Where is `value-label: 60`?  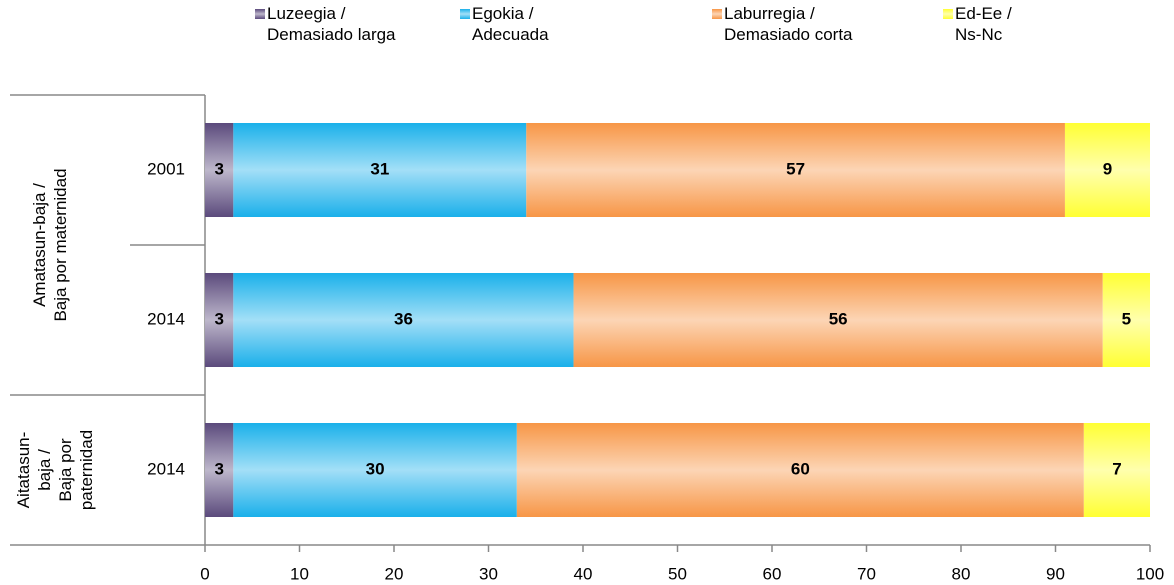
value-label: 60 is located at coordinates (800, 468).